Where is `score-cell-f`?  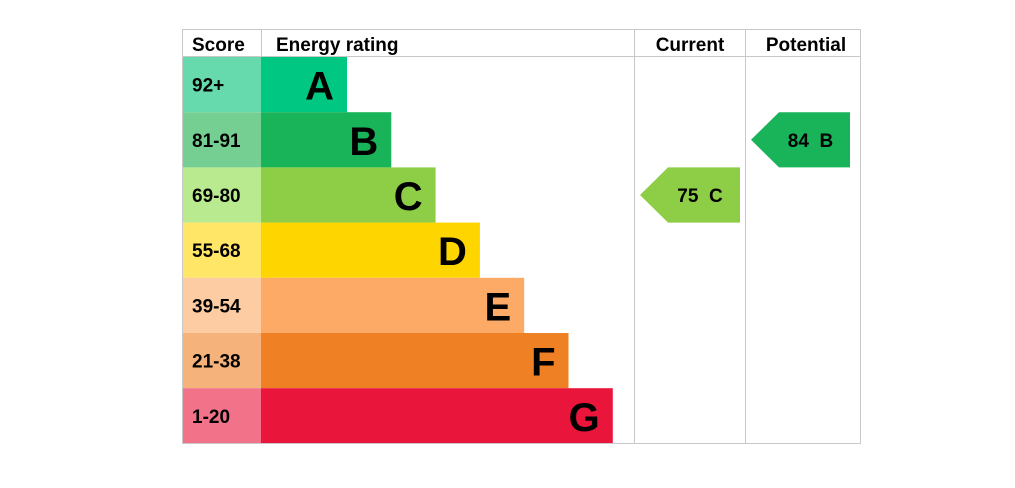
score-cell-f is located at coordinates (221, 361).